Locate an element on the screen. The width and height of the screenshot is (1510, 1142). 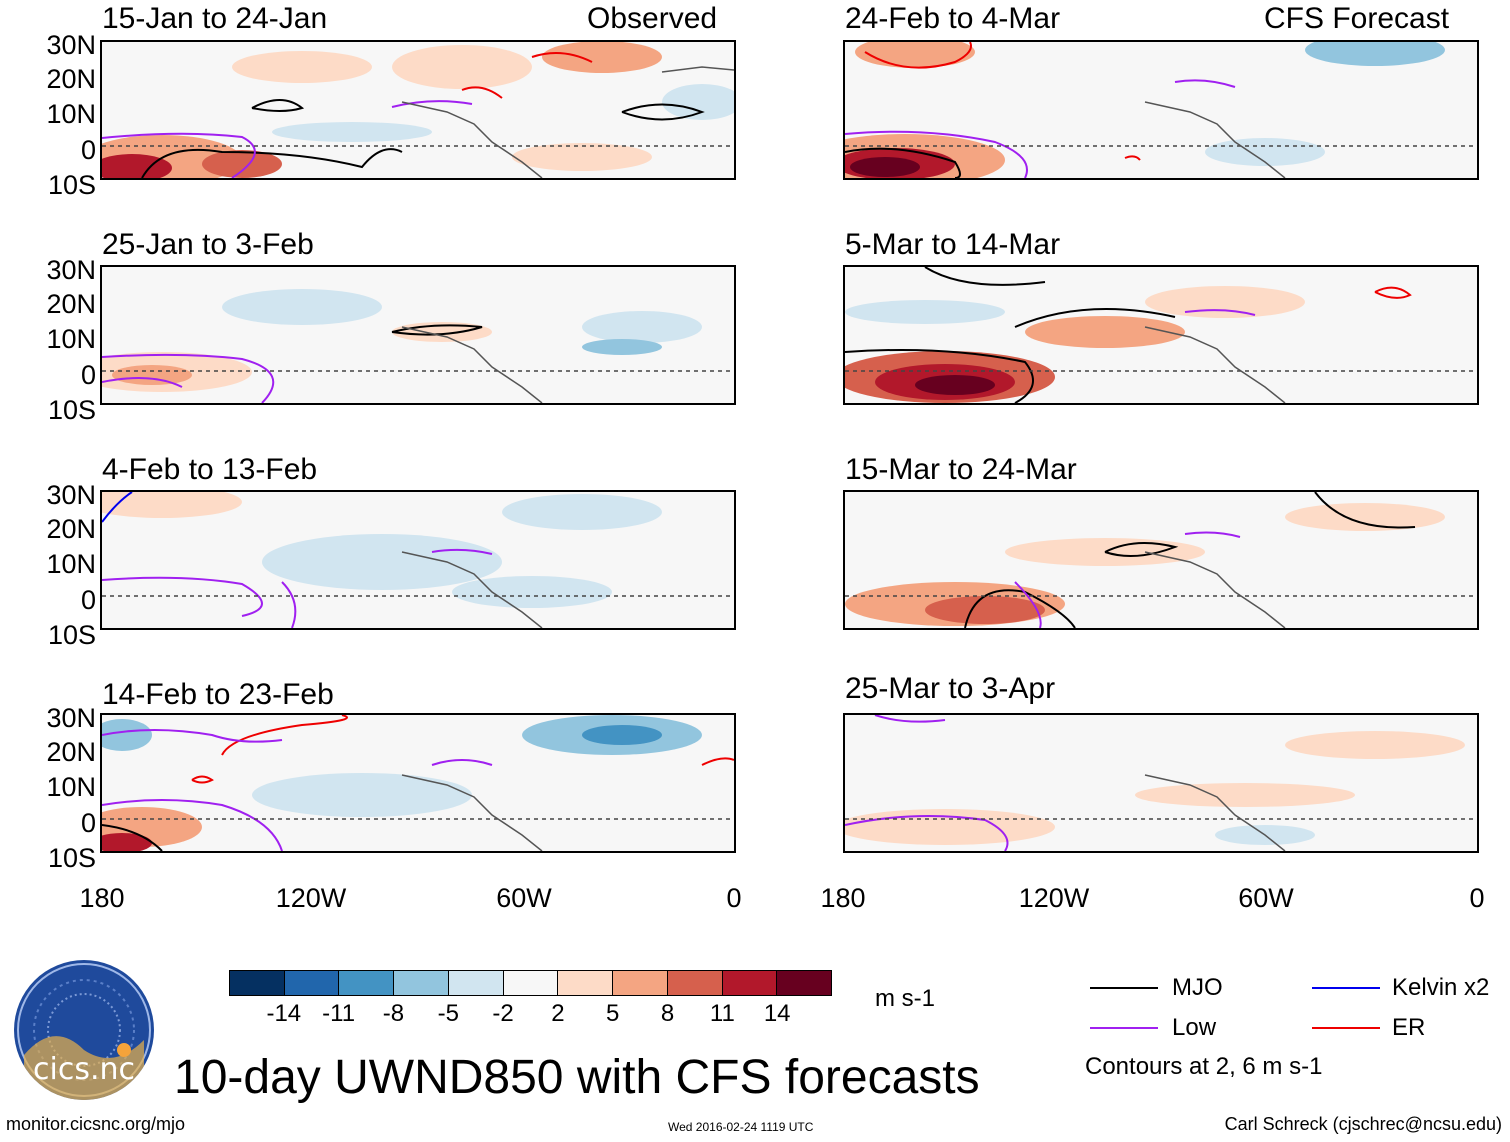
panel-title-fc-4: 25-Mar to 3-Apr is located at coordinates (950, 688).